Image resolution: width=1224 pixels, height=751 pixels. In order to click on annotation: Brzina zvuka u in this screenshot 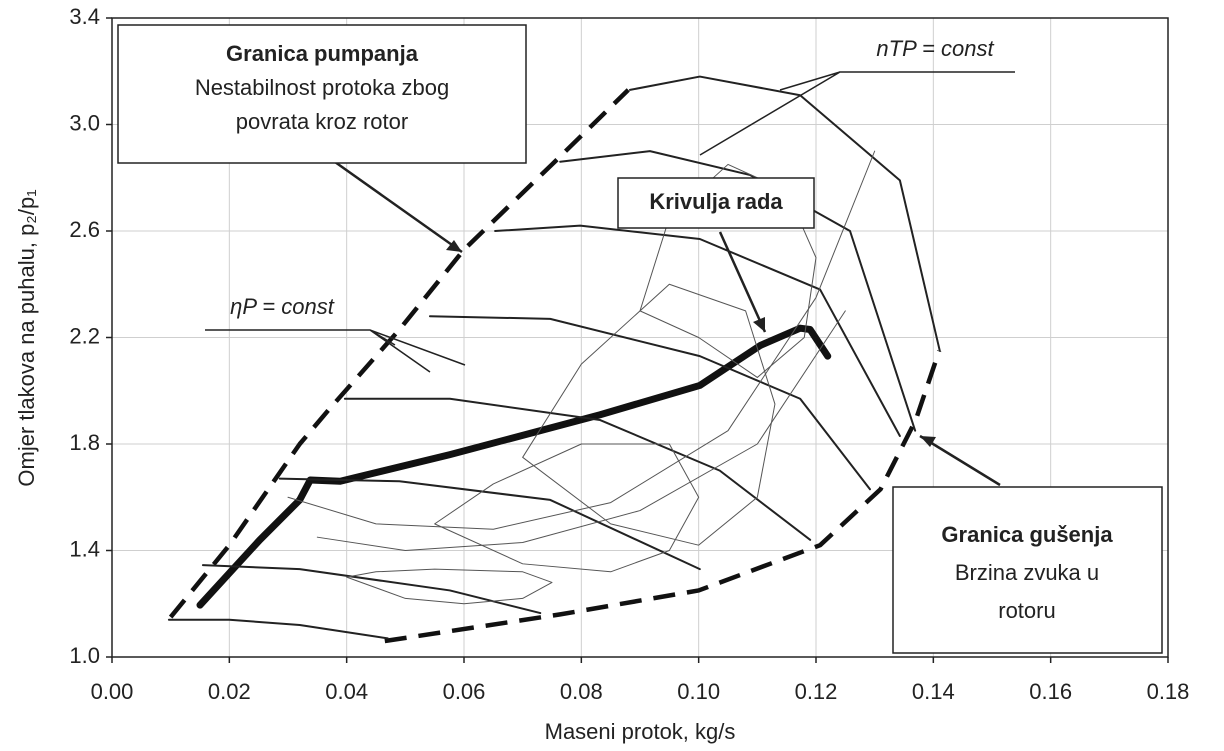, I will do `click(1027, 572)`.